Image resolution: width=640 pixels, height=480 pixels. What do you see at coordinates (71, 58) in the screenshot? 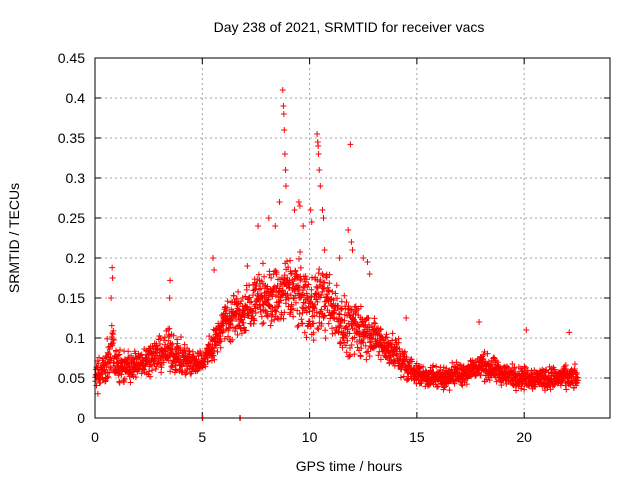
I see `y-tick-label: 0.45` at bounding box center [71, 58].